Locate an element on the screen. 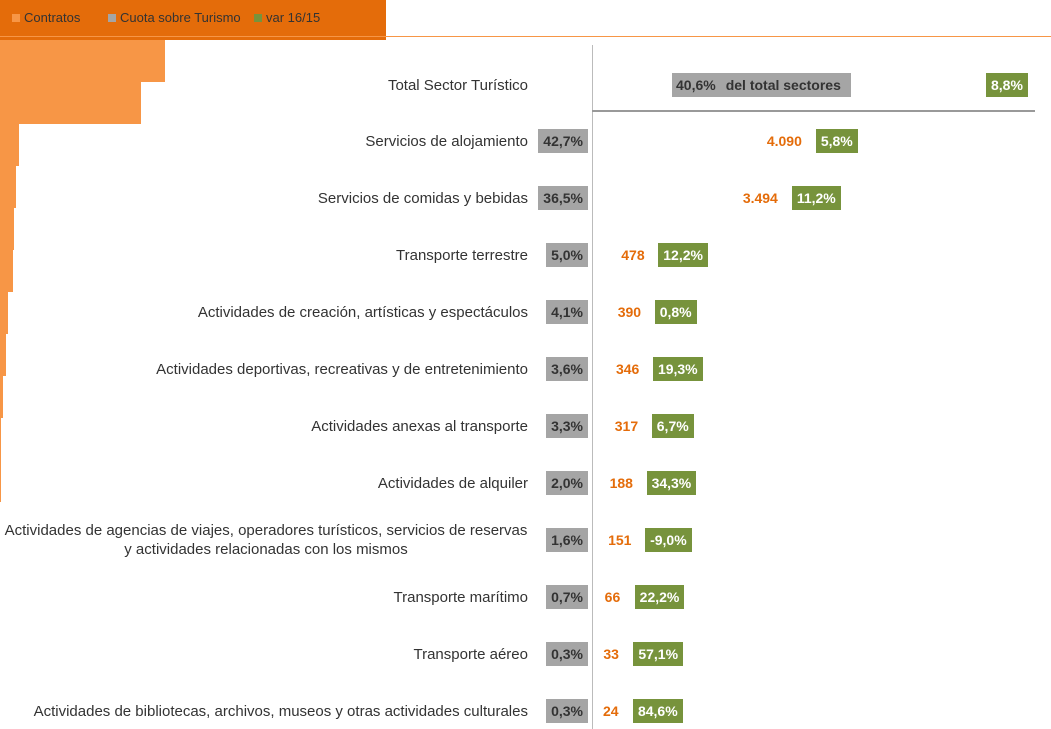  axis-line is located at coordinates (592, 387).